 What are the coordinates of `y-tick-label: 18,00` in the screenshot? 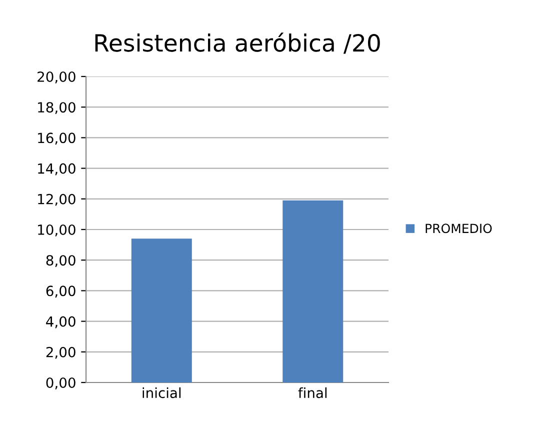 It's located at (57, 108).